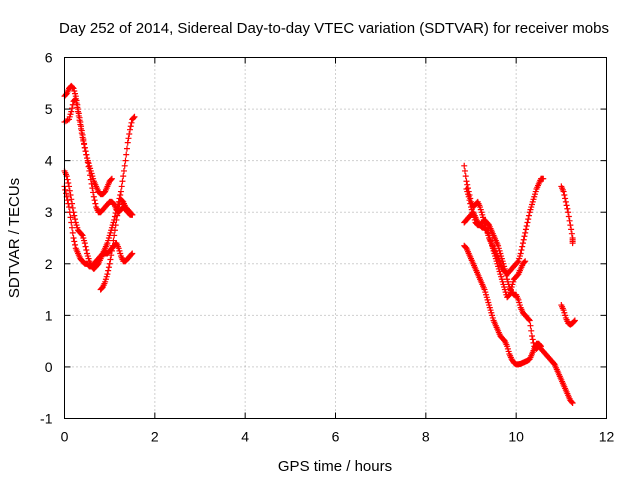 This screenshot has height=480, width=640. Describe the element at coordinates (49, 161) in the screenshot. I see `y-tick-label: 4` at that location.